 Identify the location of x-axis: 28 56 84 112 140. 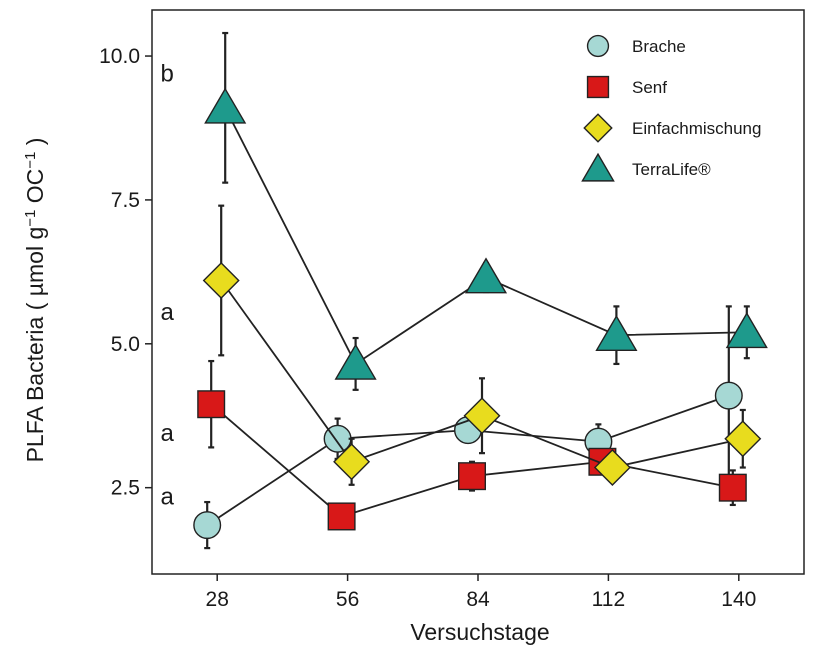
(481, 592).